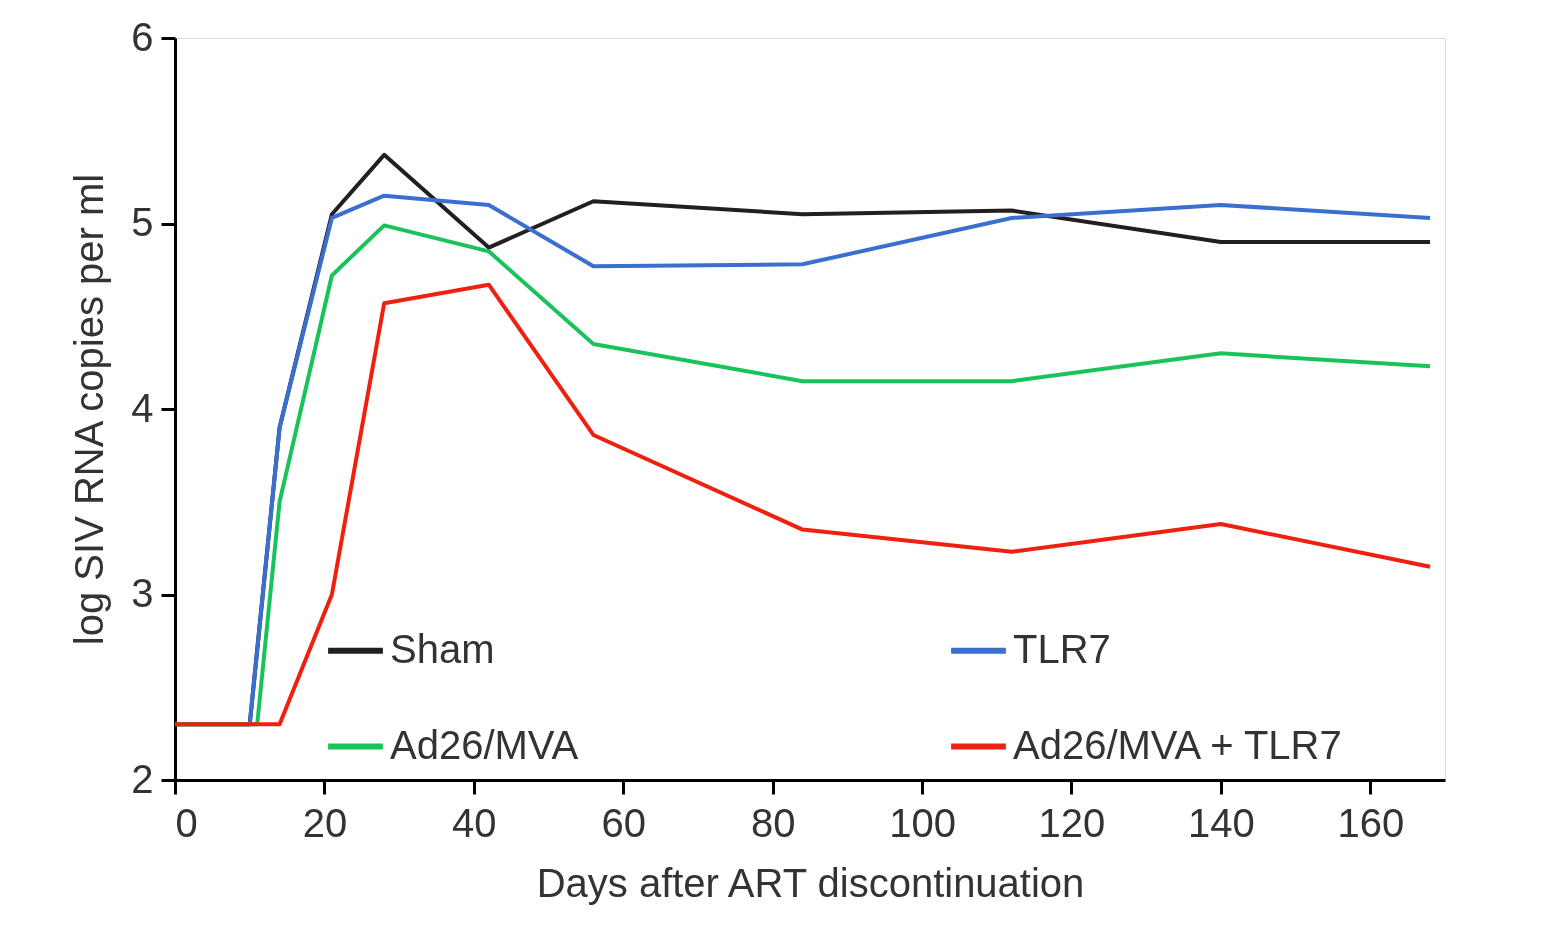 The height and width of the screenshot is (943, 1548). What do you see at coordinates (1072, 822) in the screenshot?
I see `x-tick-label: 120` at bounding box center [1072, 822].